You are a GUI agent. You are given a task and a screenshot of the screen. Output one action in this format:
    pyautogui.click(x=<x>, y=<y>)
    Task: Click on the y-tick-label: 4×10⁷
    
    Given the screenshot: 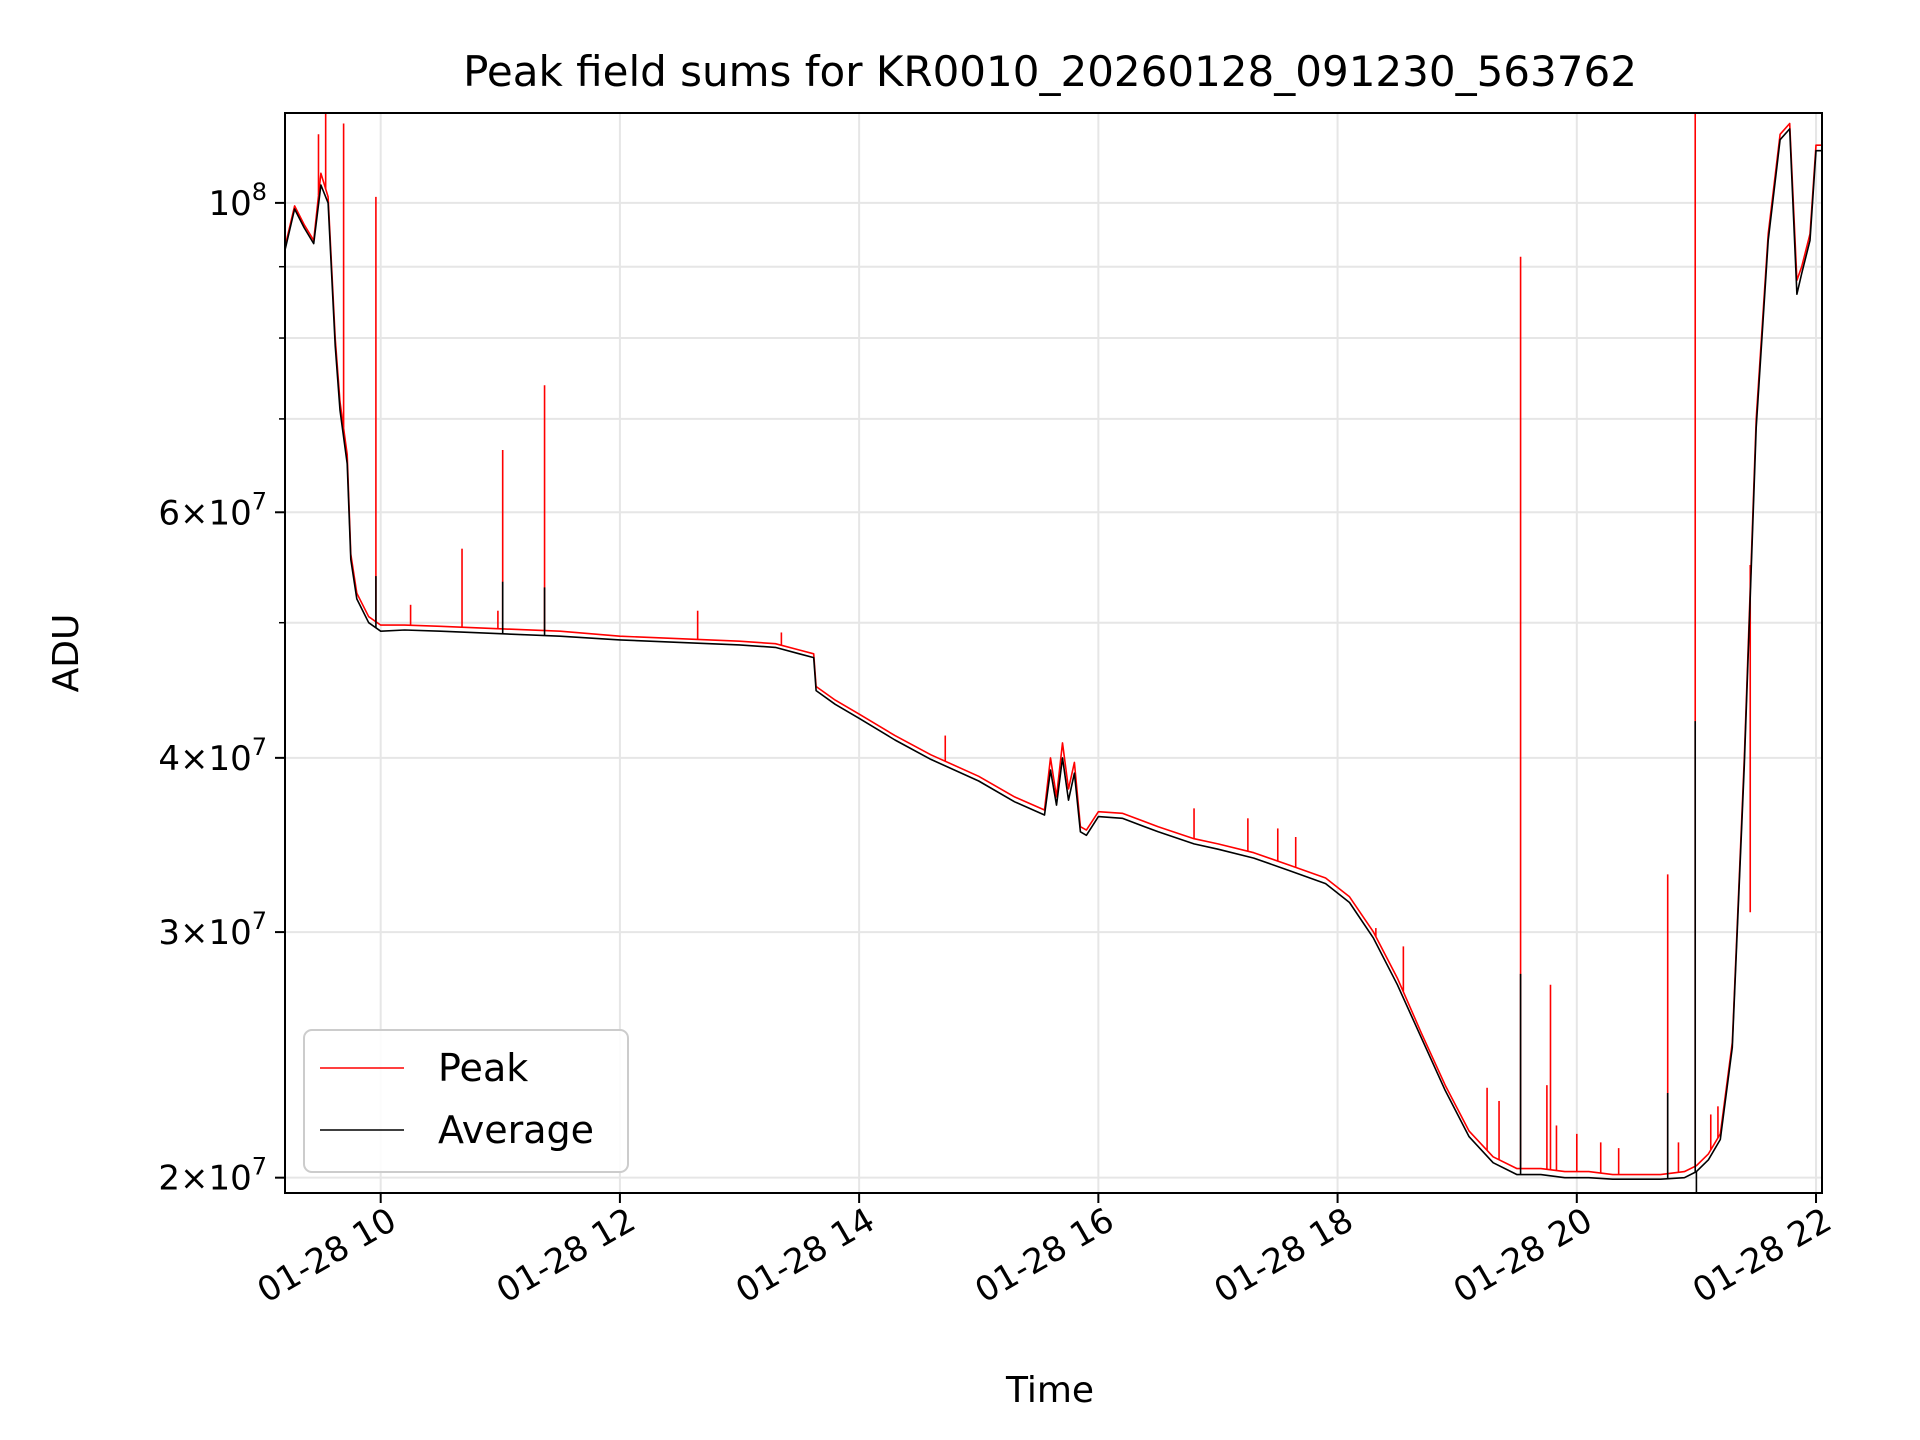 What is the action you would take?
    pyautogui.click(x=212, y=756)
    